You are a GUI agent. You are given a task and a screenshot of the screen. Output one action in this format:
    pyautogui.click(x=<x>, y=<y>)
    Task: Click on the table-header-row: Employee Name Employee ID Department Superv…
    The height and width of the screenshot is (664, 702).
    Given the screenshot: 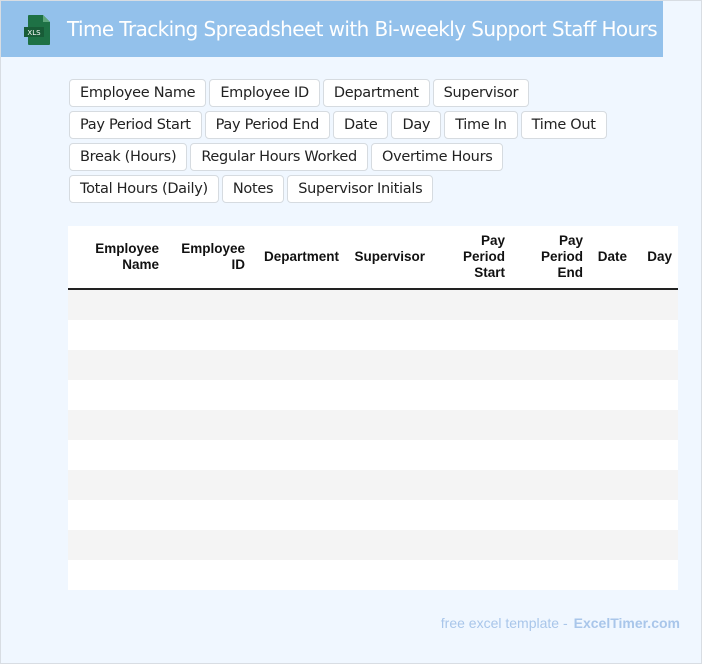 What is the action you would take?
    pyautogui.click(x=373, y=258)
    